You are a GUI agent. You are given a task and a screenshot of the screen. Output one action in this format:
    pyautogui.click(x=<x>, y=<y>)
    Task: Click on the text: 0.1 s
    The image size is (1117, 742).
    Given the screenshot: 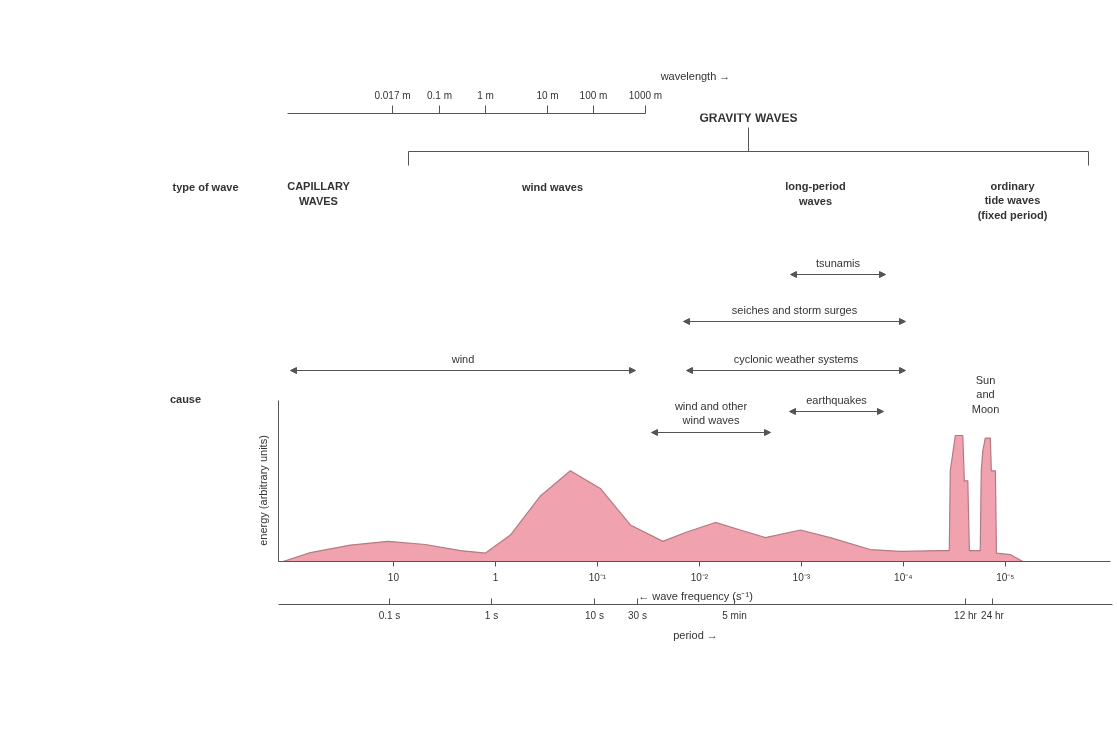 What is the action you would take?
    pyautogui.click(x=389, y=615)
    